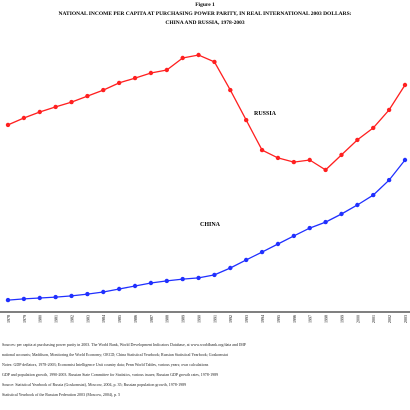 The width and height of the screenshot is (410, 410). I want to click on chart-subtitle: CHINA AND RUSSIA, 1978-2003, so click(204, 23).